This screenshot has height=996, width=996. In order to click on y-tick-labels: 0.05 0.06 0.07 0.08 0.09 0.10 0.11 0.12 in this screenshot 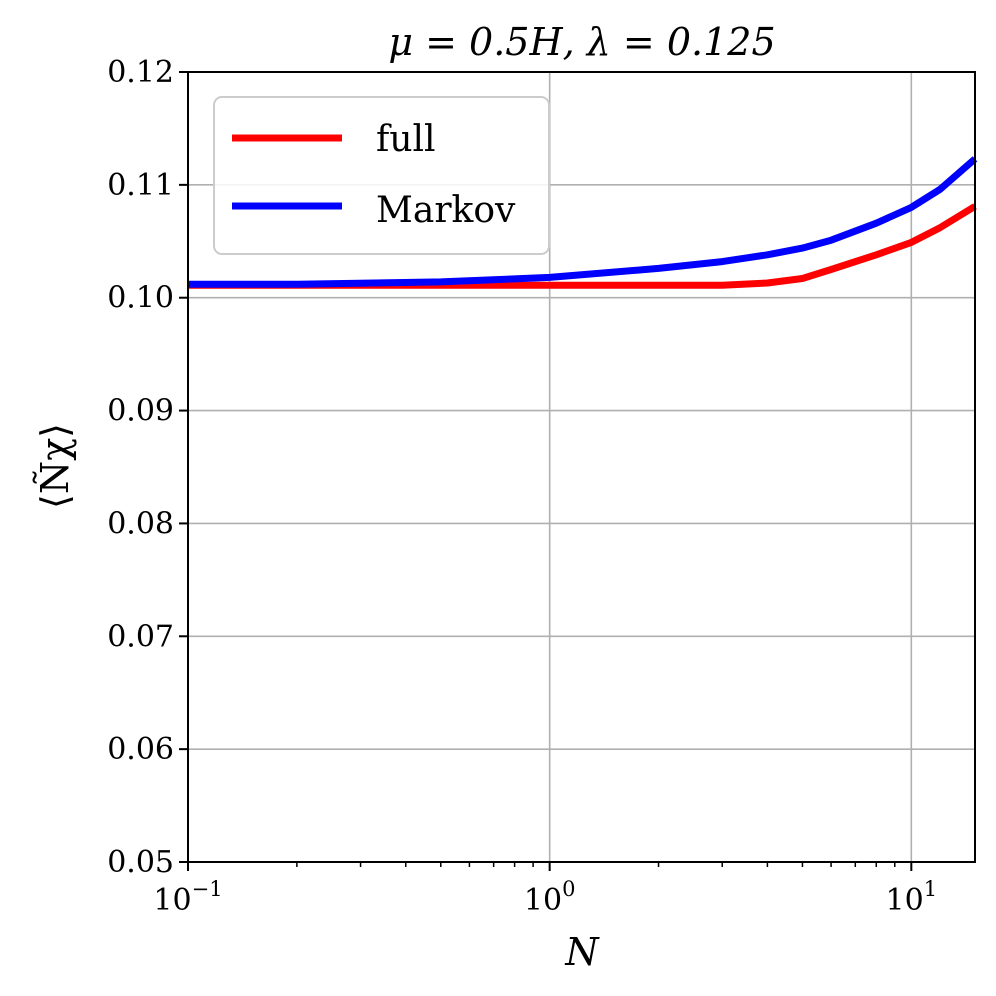, I will do `click(140, 467)`.